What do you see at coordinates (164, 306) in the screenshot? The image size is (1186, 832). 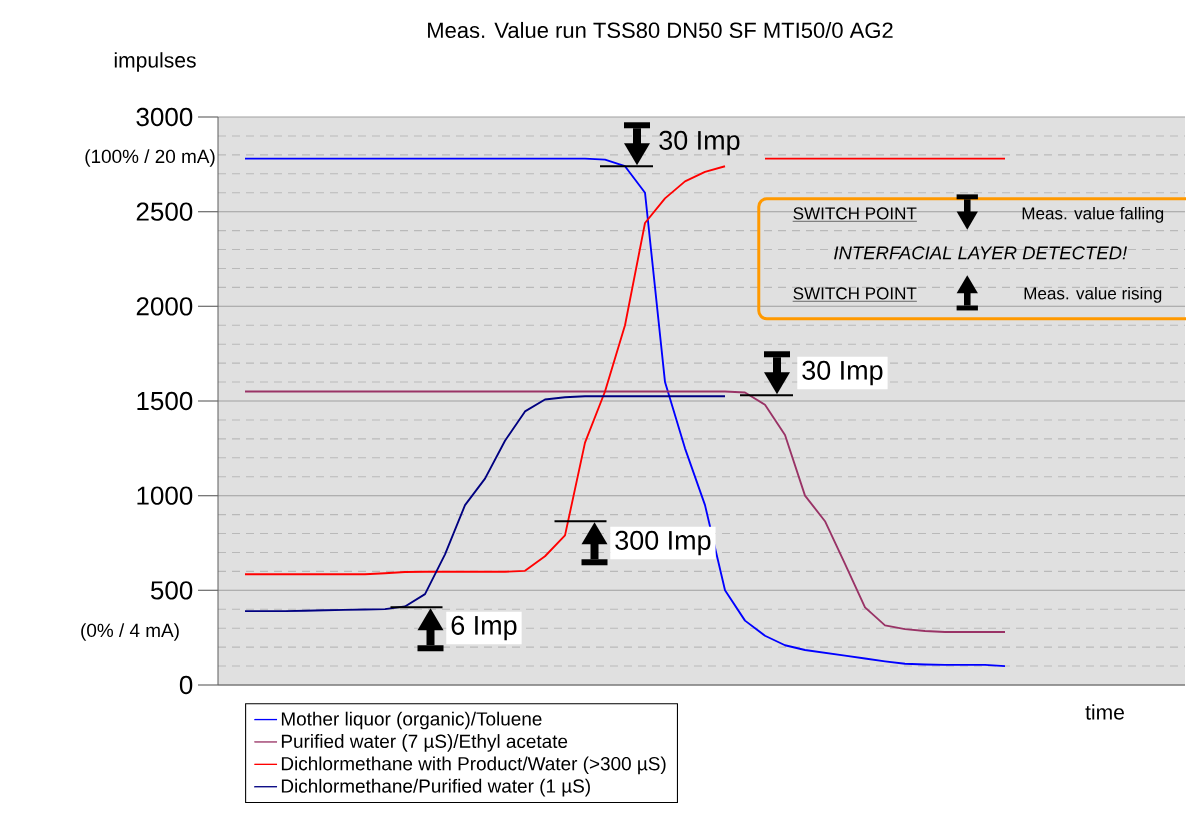 I see `y-tick-label: 2000` at bounding box center [164, 306].